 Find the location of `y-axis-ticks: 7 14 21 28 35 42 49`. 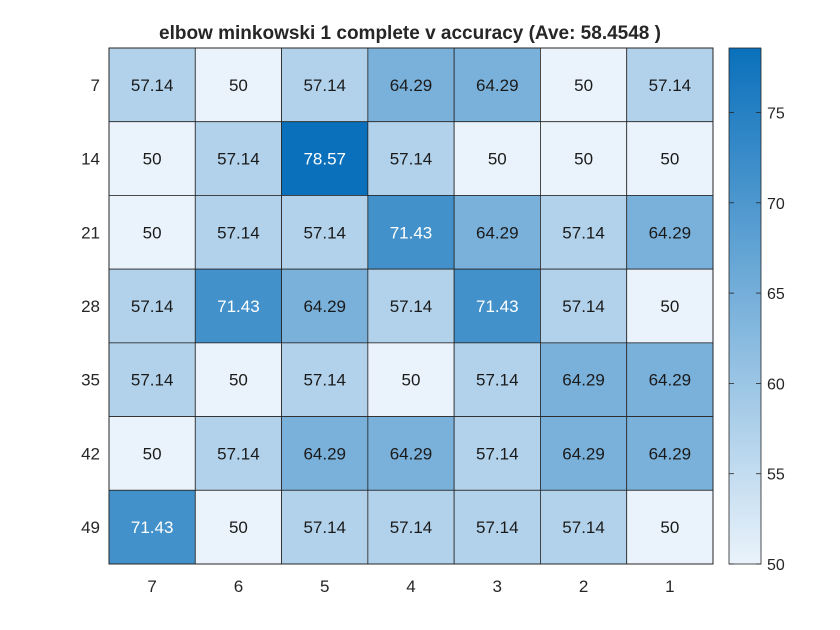

y-axis-ticks: 7 14 21 28 35 42 49 is located at coordinates (90, 306).